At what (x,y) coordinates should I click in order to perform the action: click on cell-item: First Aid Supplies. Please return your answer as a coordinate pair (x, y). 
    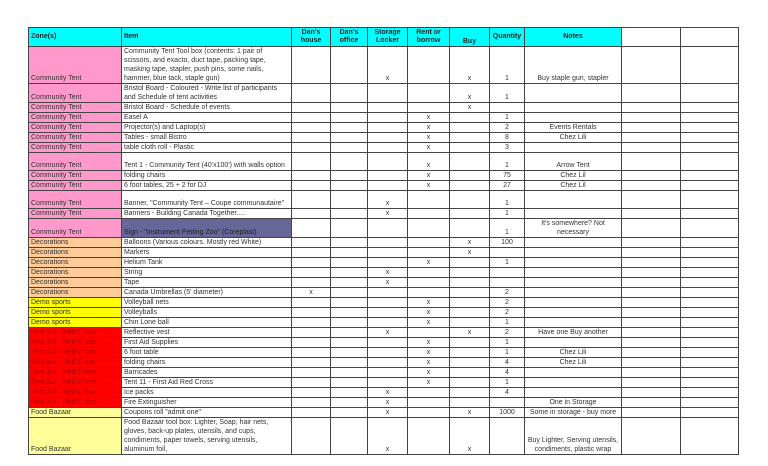
    Looking at the image, I should click on (206, 342).